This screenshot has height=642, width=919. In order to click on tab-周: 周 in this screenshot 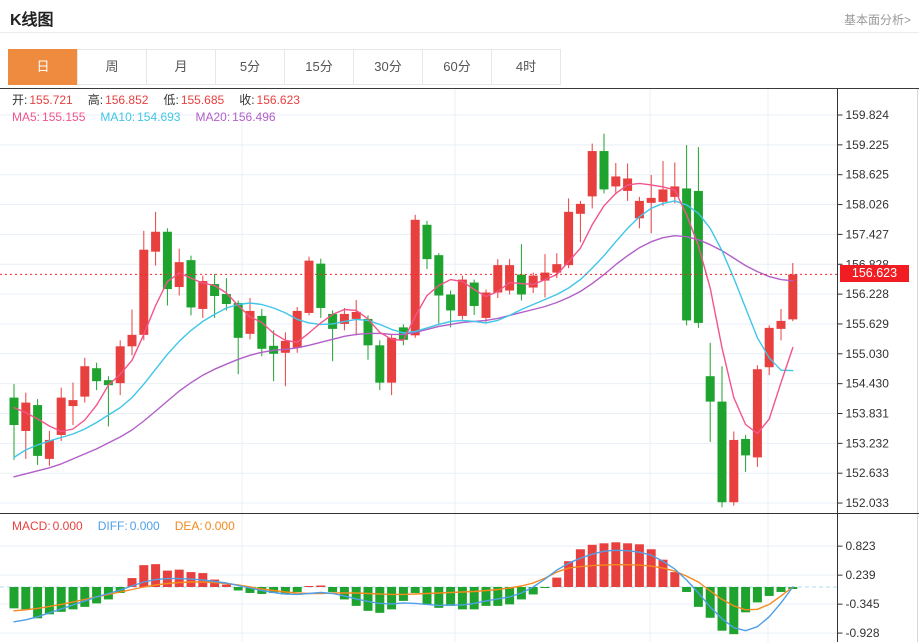, I will do `click(112, 67)`.